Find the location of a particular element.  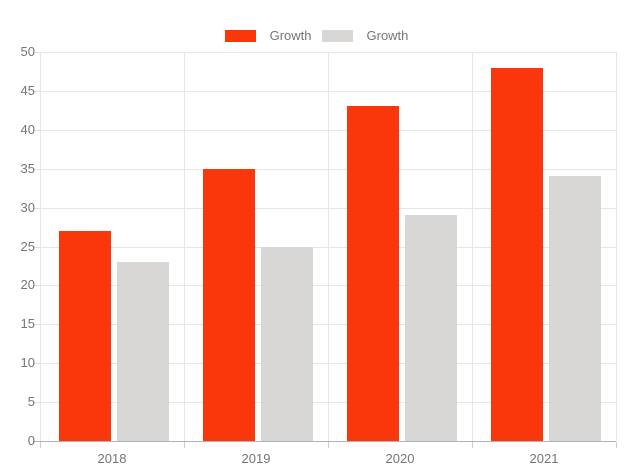

bar-secondary-2020 is located at coordinates (431, 328).